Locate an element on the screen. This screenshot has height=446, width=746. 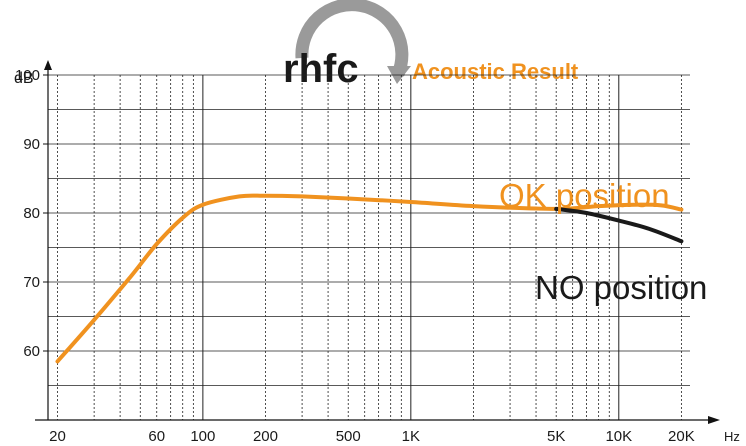
x-tick-label: 500 is located at coordinates (348, 436).